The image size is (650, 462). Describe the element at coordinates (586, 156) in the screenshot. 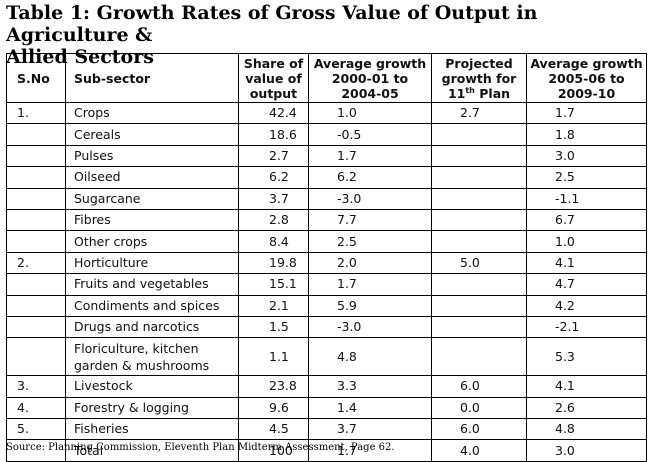

I see `cell-growth-2005-10: 3.0` at that location.